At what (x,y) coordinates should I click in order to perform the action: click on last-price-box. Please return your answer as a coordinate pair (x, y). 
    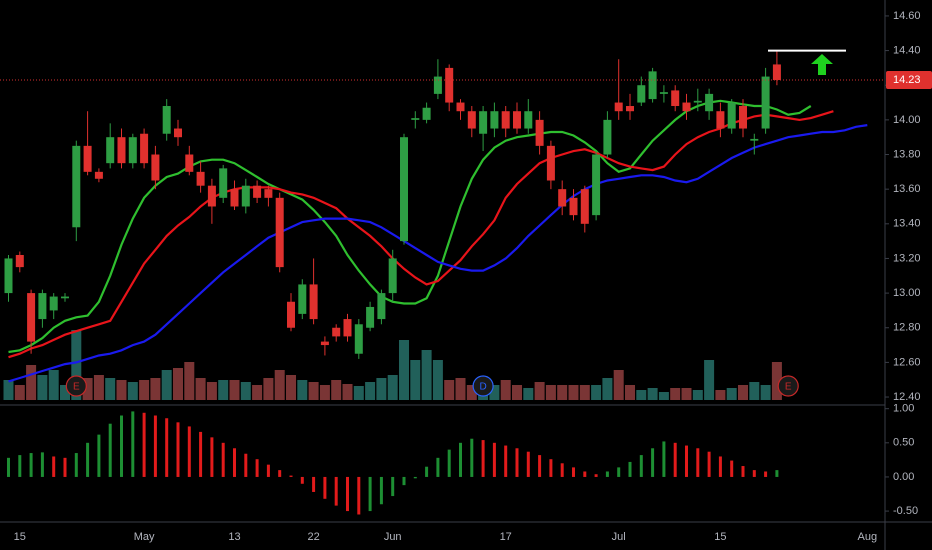
    Looking at the image, I should click on (909, 80).